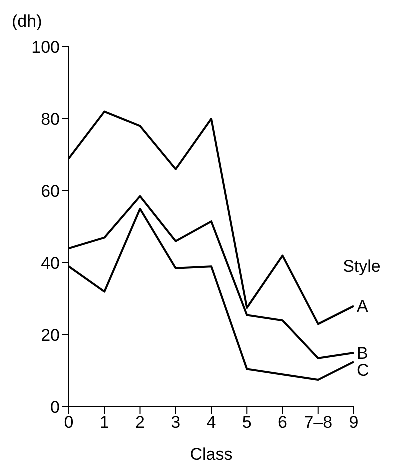  I want to click on x-tick-label: 1, so click(105, 422).